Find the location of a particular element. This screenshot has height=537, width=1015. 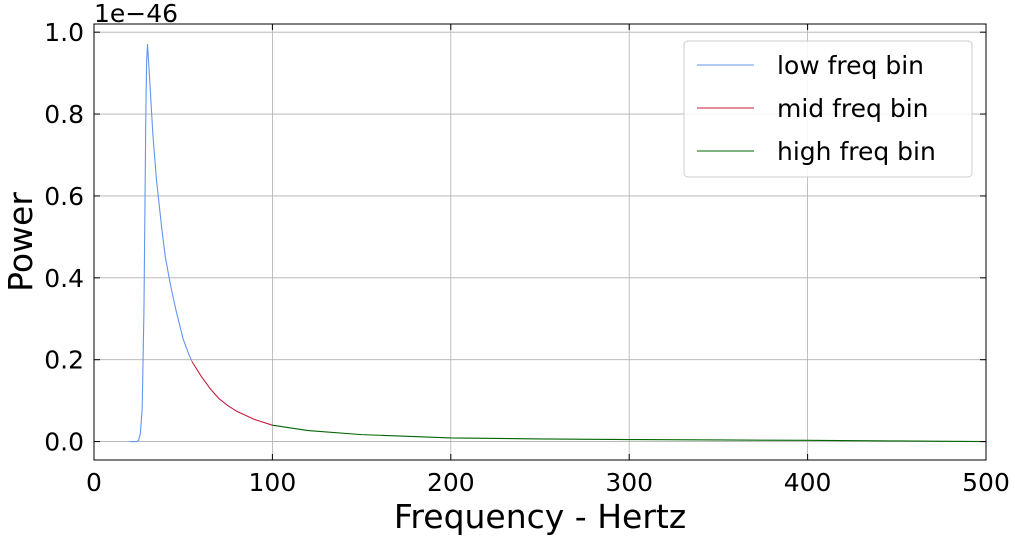

x-tick-label: 200 is located at coordinates (451, 482).